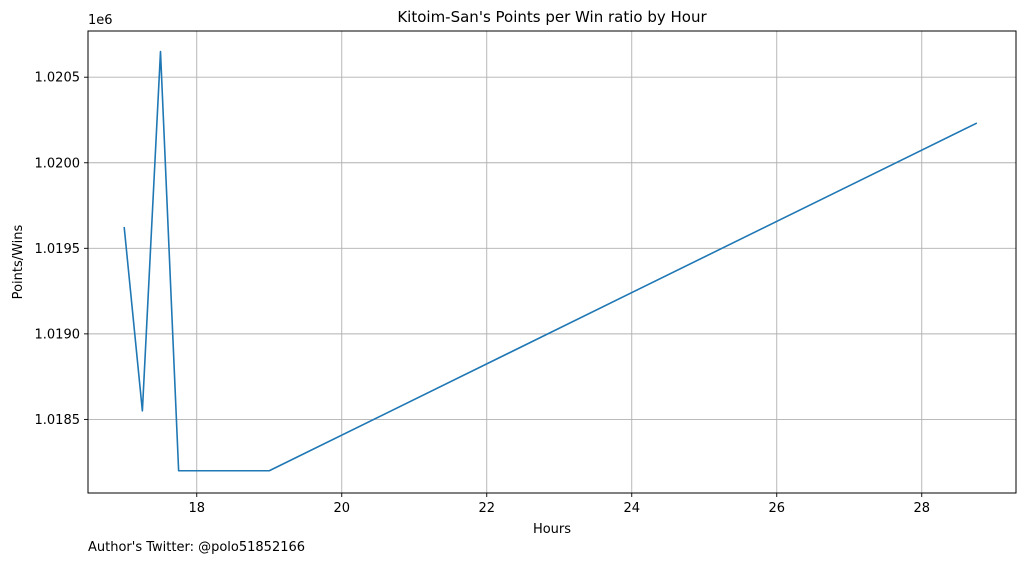 Image resolution: width=1028 pixels, height=562 pixels. I want to click on x-tick-label: 26, so click(776, 508).